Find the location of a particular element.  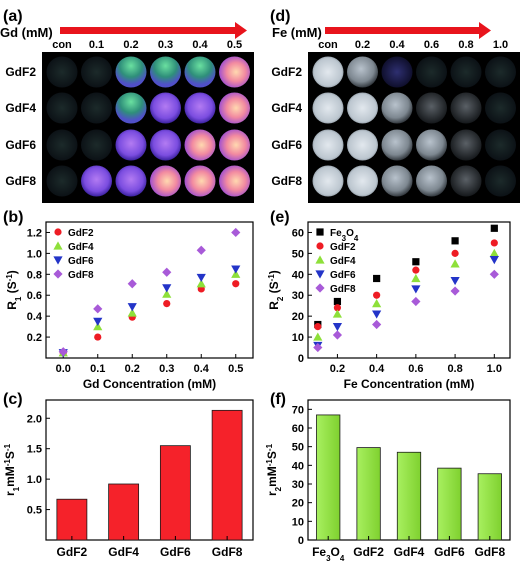

x-tick-label: GdF6 is located at coordinates (449, 552).